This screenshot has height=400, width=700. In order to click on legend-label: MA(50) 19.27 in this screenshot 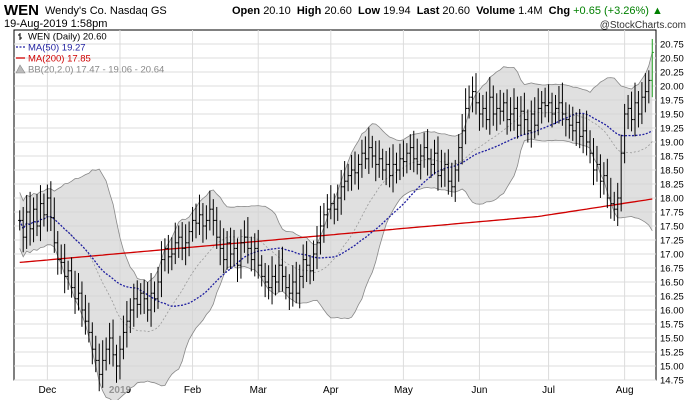, I will do `click(57, 48)`.